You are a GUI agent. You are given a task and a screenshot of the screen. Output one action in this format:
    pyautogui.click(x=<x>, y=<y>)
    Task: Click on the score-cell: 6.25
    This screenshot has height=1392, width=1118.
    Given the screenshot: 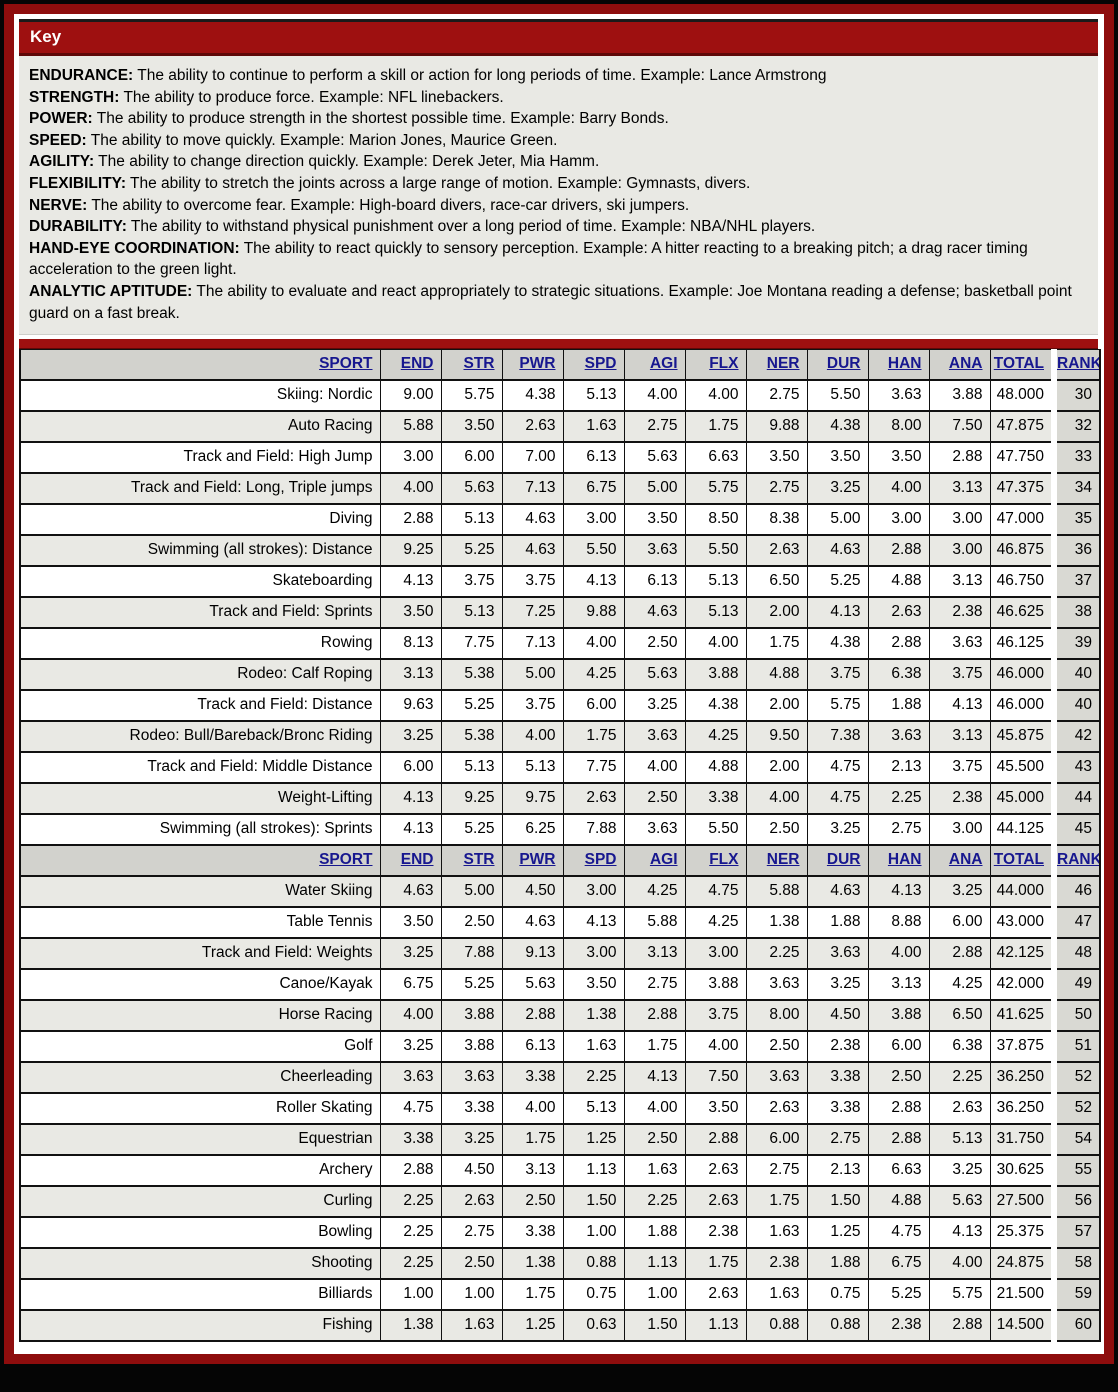 What is the action you would take?
    pyautogui.click(x=532, y=830)
    